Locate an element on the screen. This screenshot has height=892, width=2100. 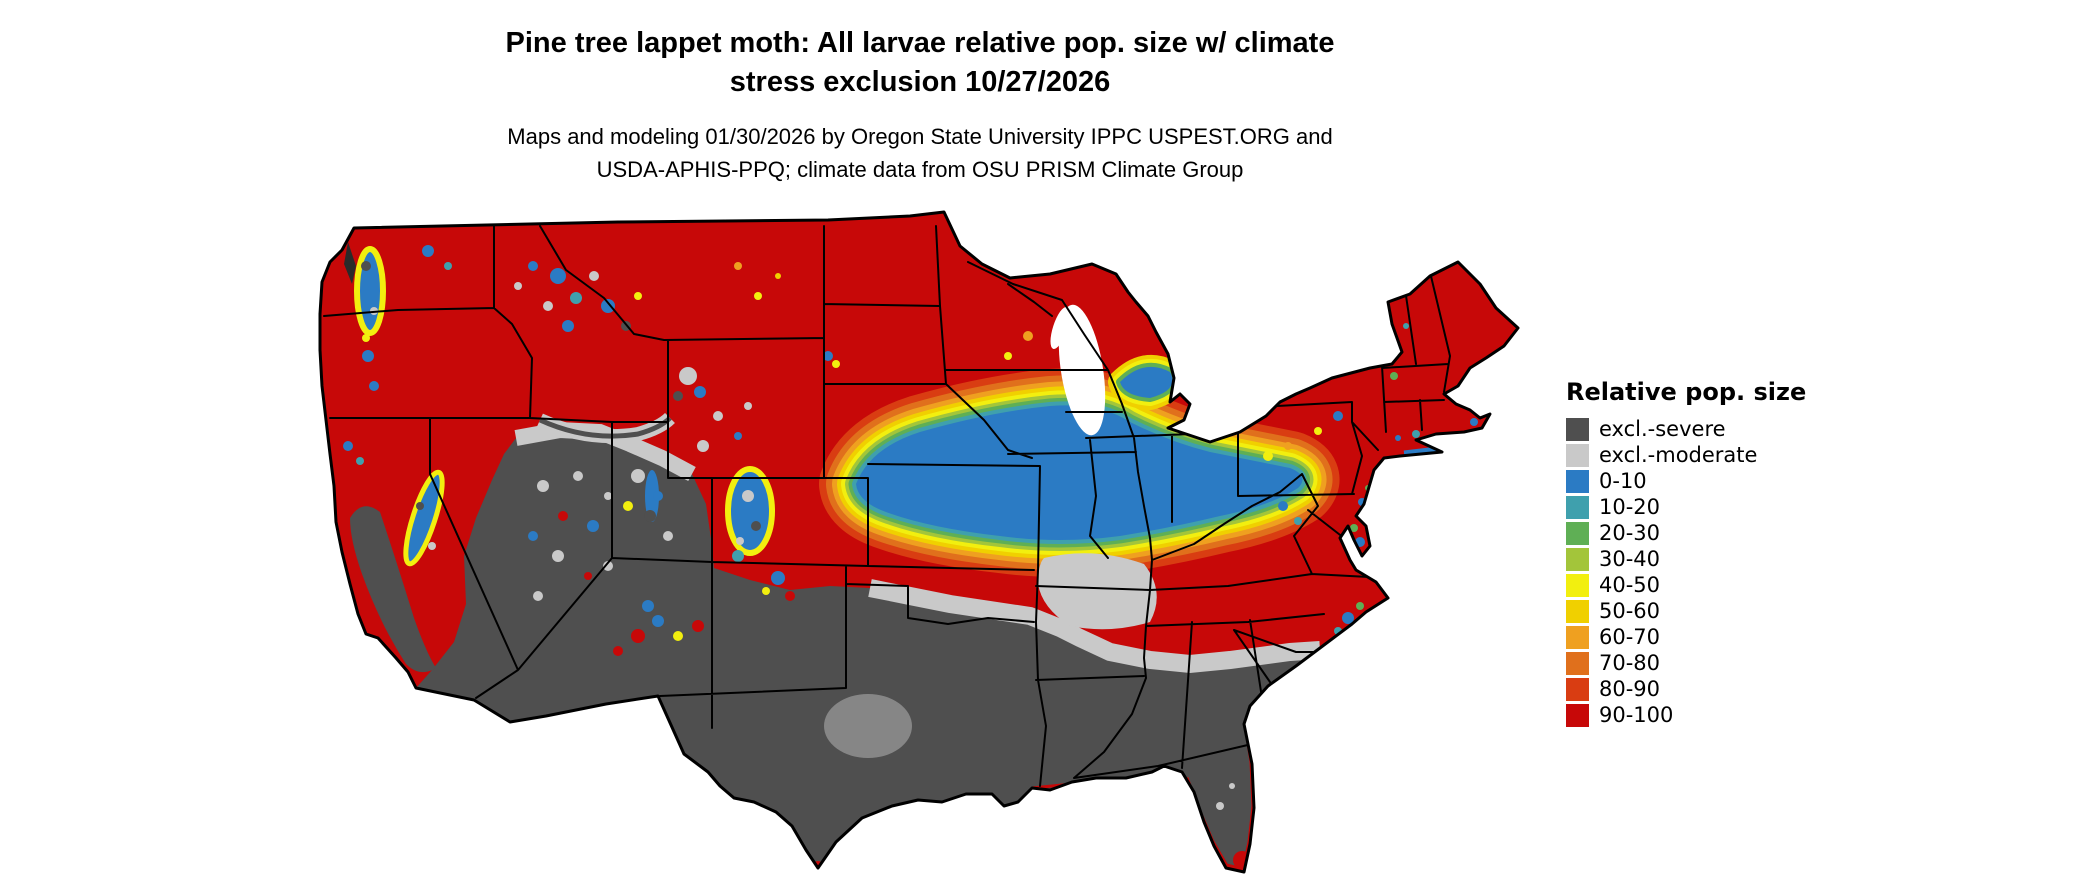
legend-item: 90-100 is located at coordinates (1716, 715).